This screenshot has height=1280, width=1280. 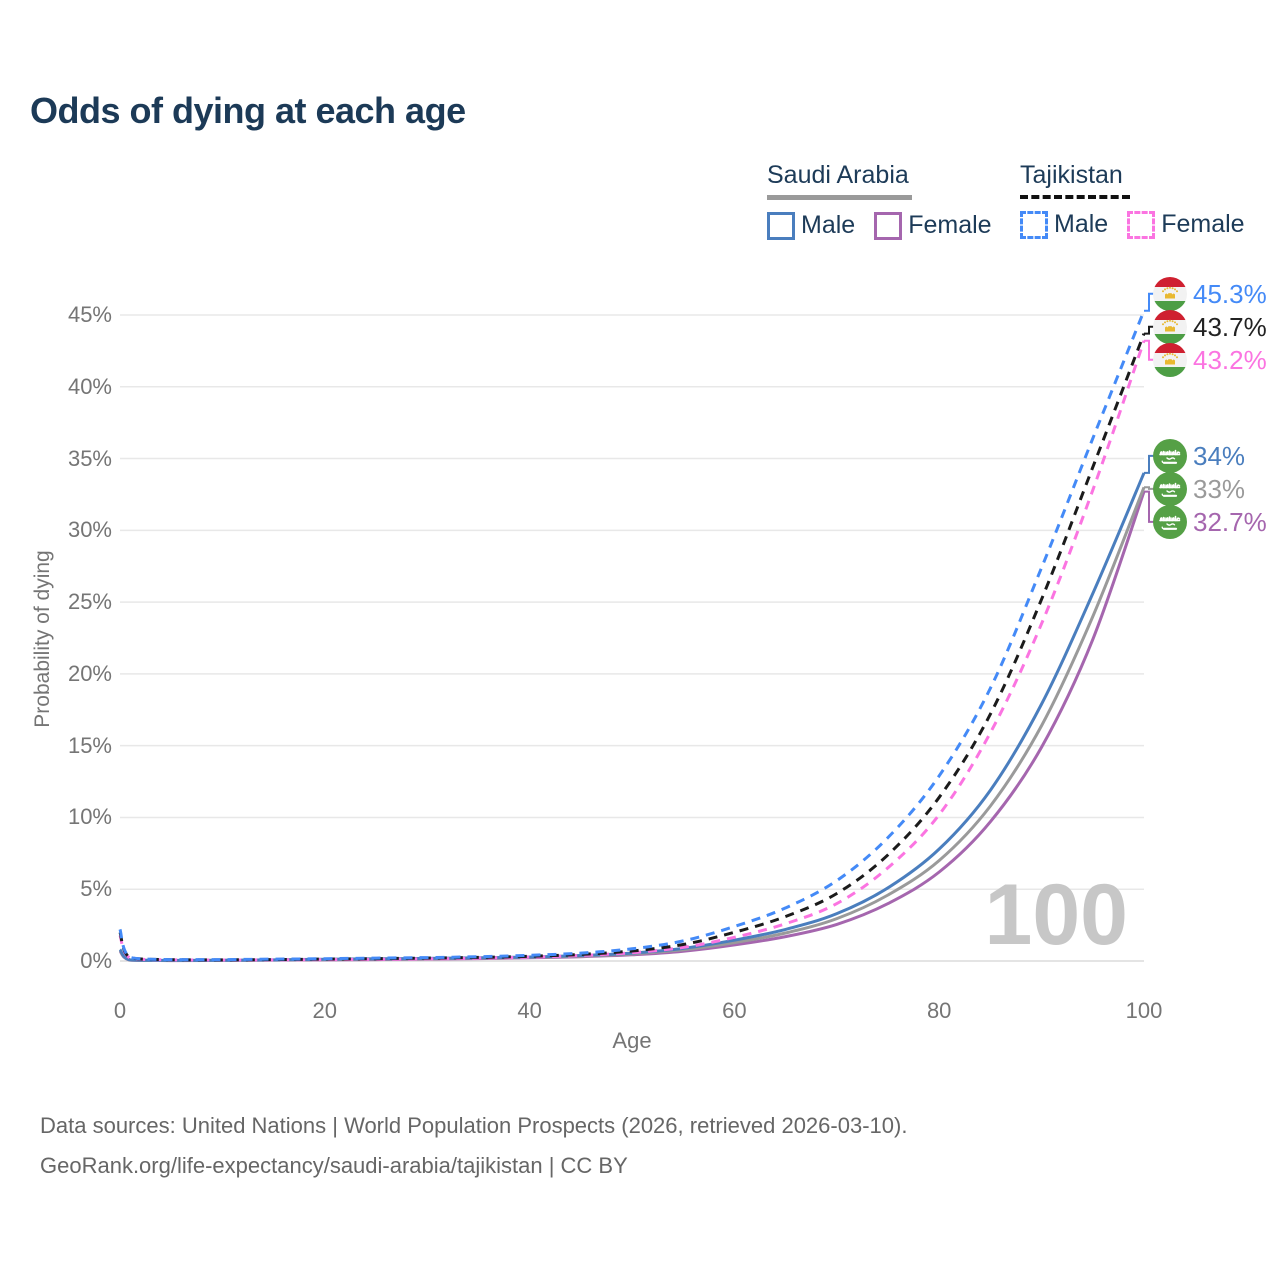 I want to click on tajikistan-female-swatch, so click(x=1141, y=224).